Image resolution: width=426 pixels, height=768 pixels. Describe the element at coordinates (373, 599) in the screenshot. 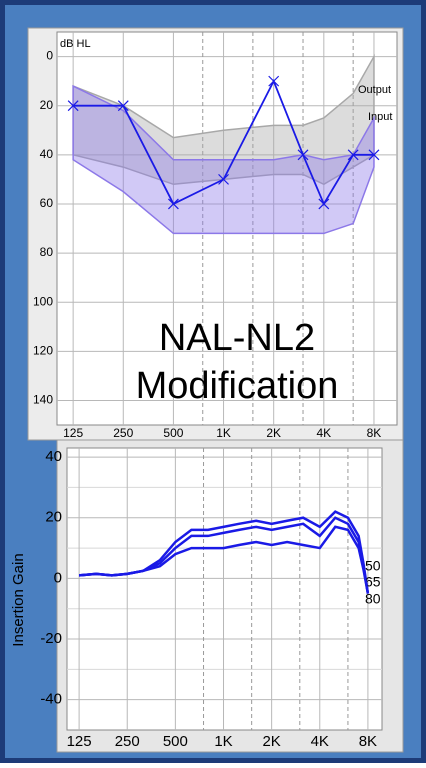

I see `series-label: 80` at that location.